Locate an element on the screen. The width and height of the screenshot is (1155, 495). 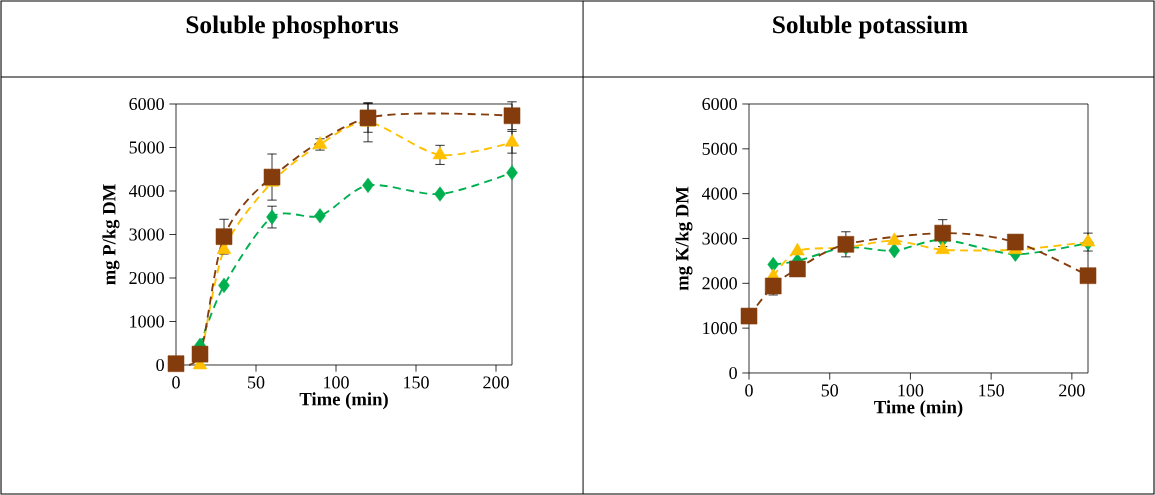
chart-title: Soluble phosphorus is located at coordinates (292, 27).